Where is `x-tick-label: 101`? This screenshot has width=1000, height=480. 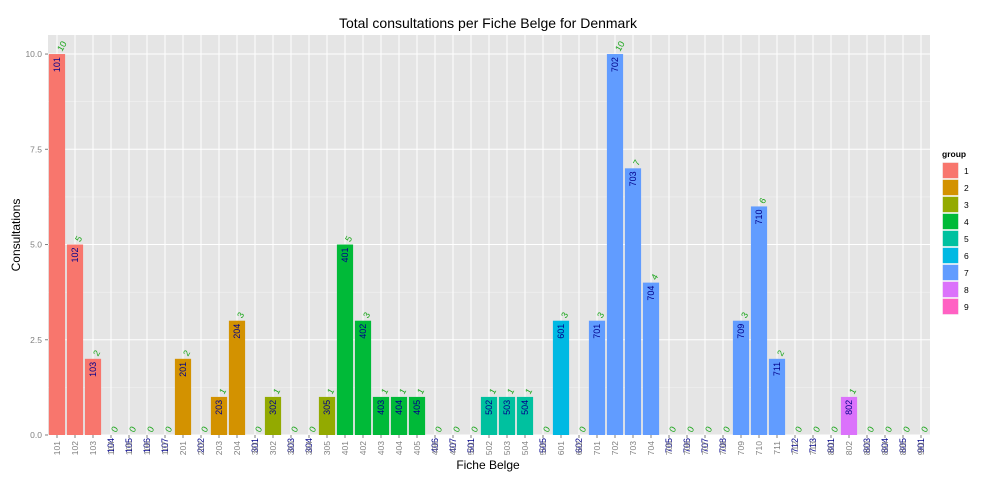 x-tick-label: 101 is located at coordinates (57, 448).